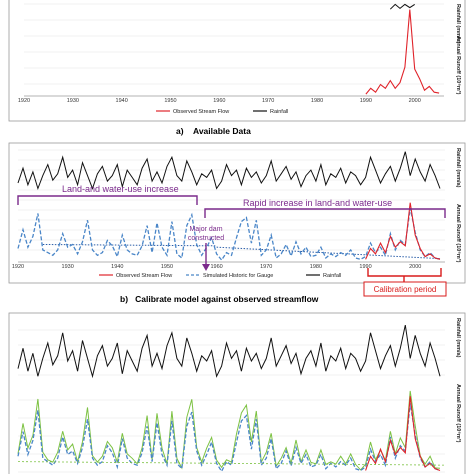  What do you see at coordinates (231, 463) in the screenshot?
I see `c-trend-line` at bounding box center [231, 463].